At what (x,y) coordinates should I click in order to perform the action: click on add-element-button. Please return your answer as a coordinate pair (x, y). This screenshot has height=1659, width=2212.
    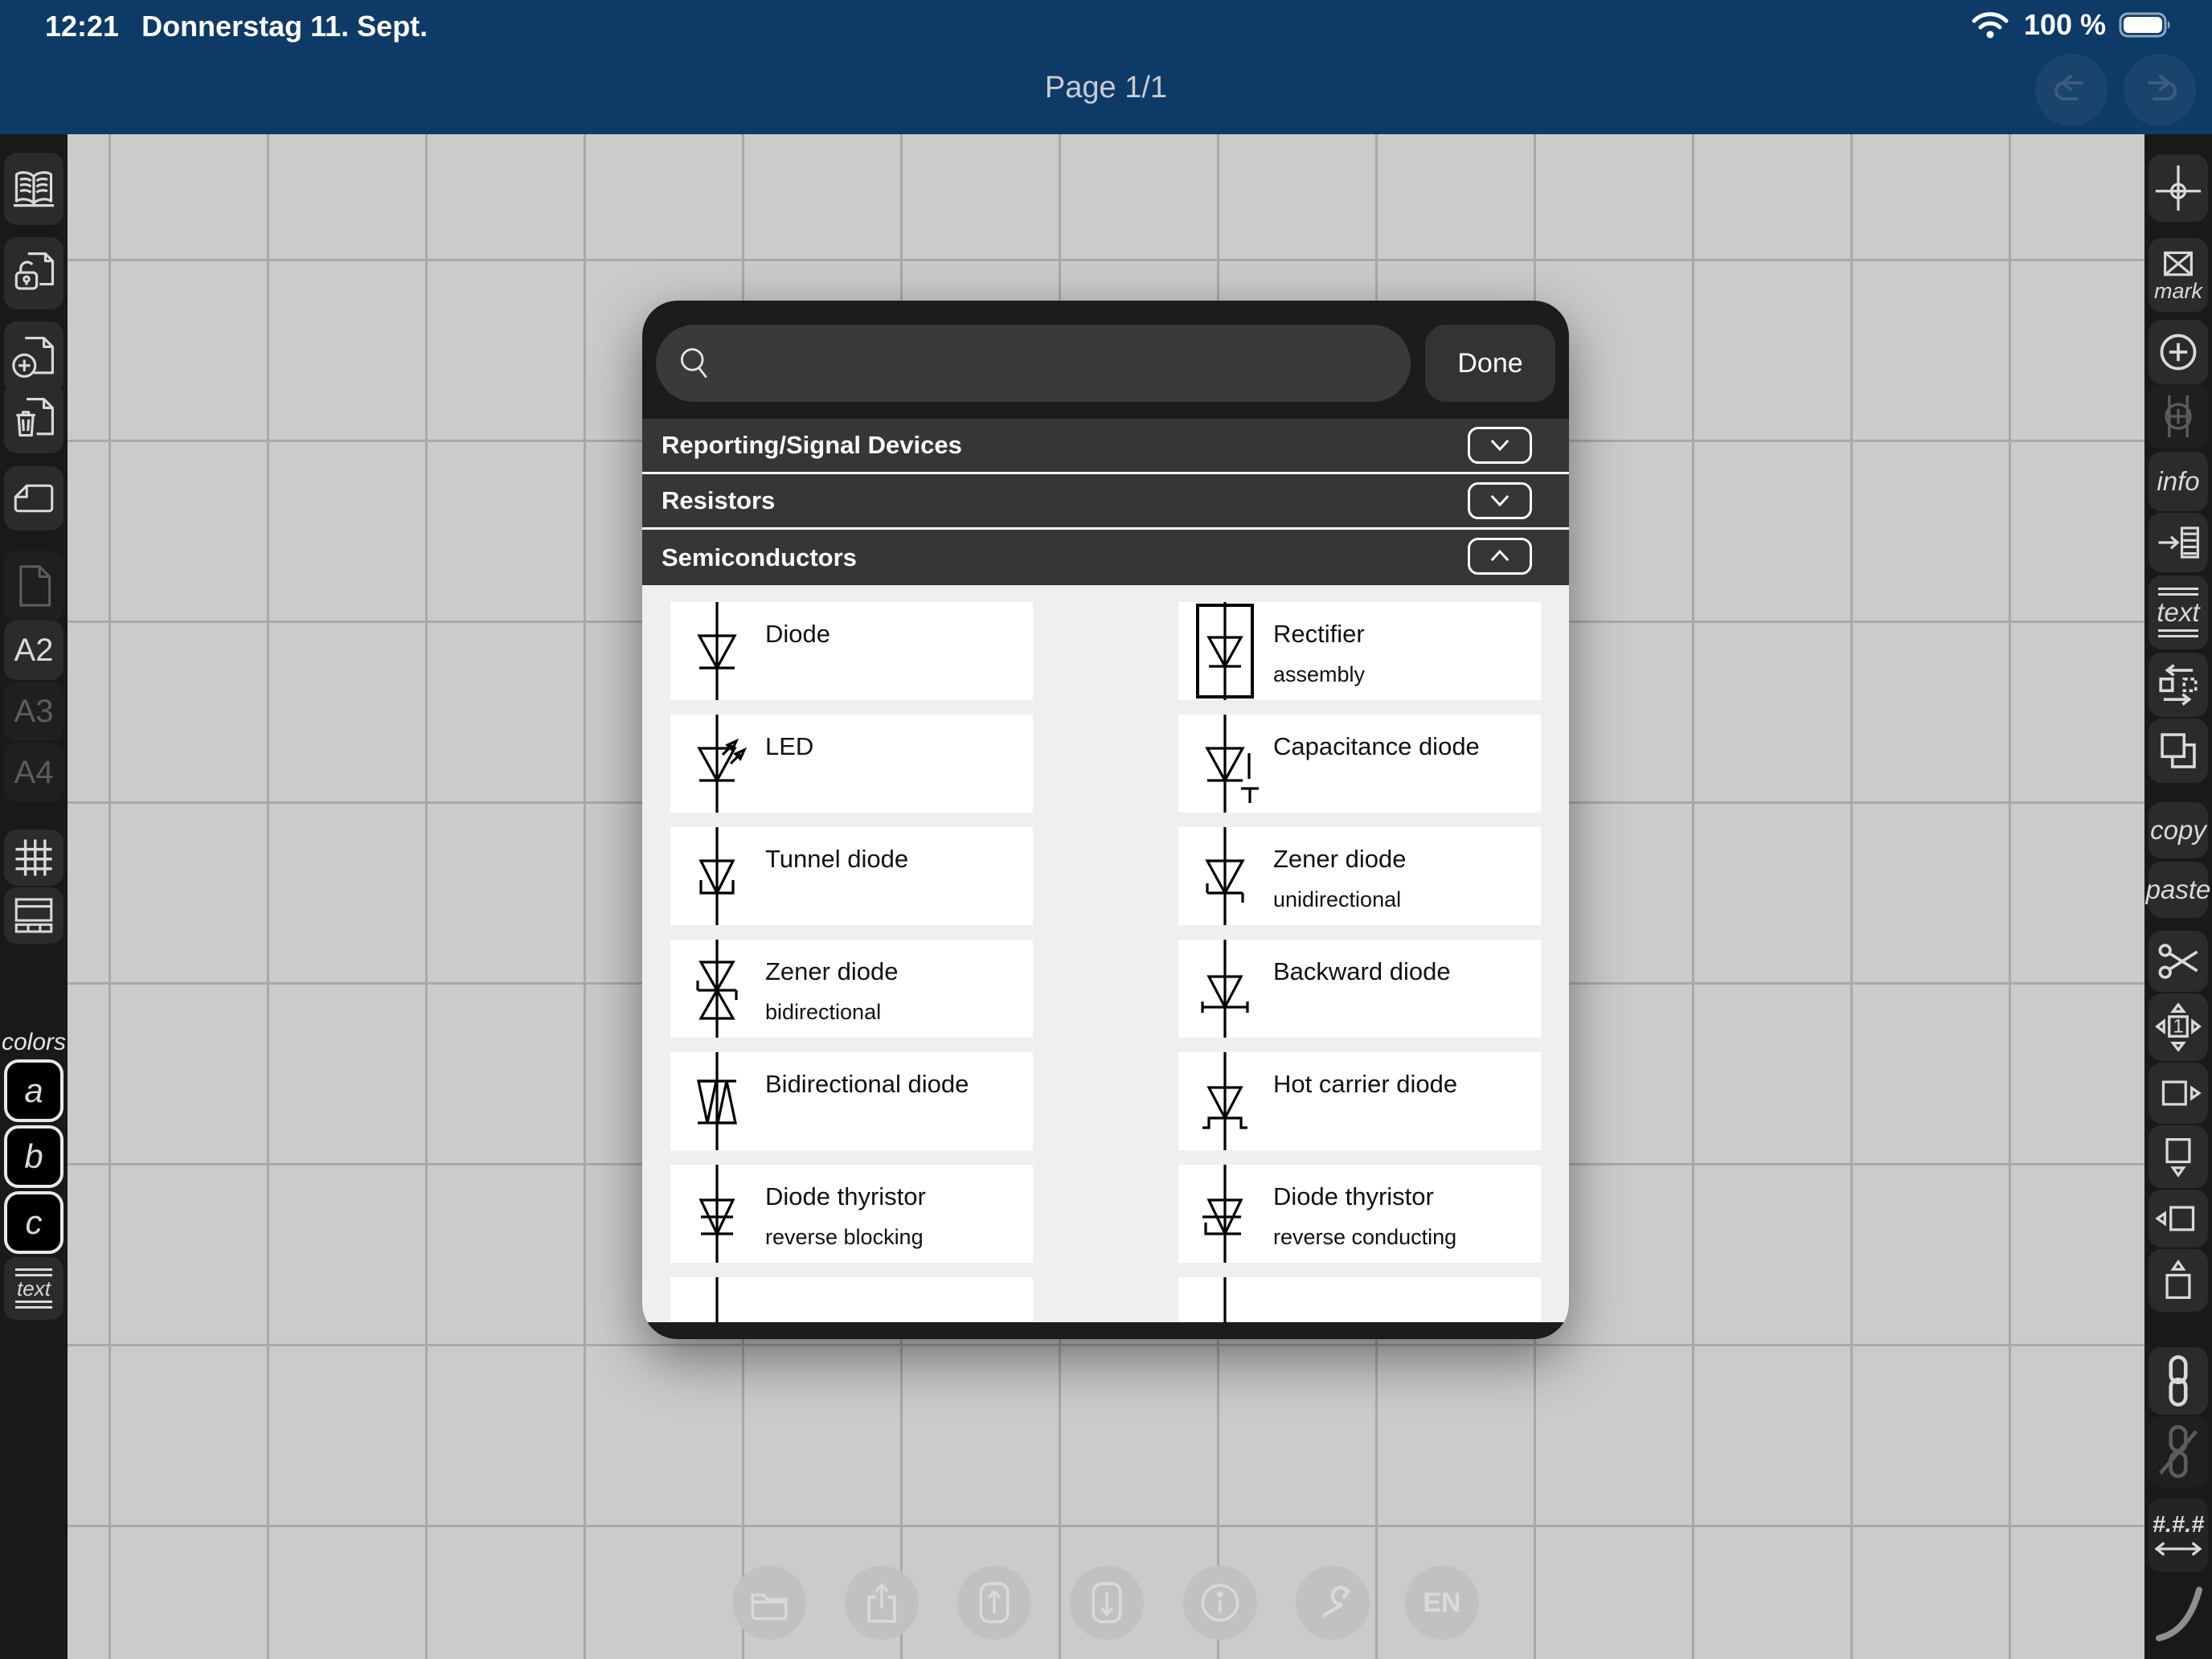
    Looking at the image, I should click on (2178, 352).